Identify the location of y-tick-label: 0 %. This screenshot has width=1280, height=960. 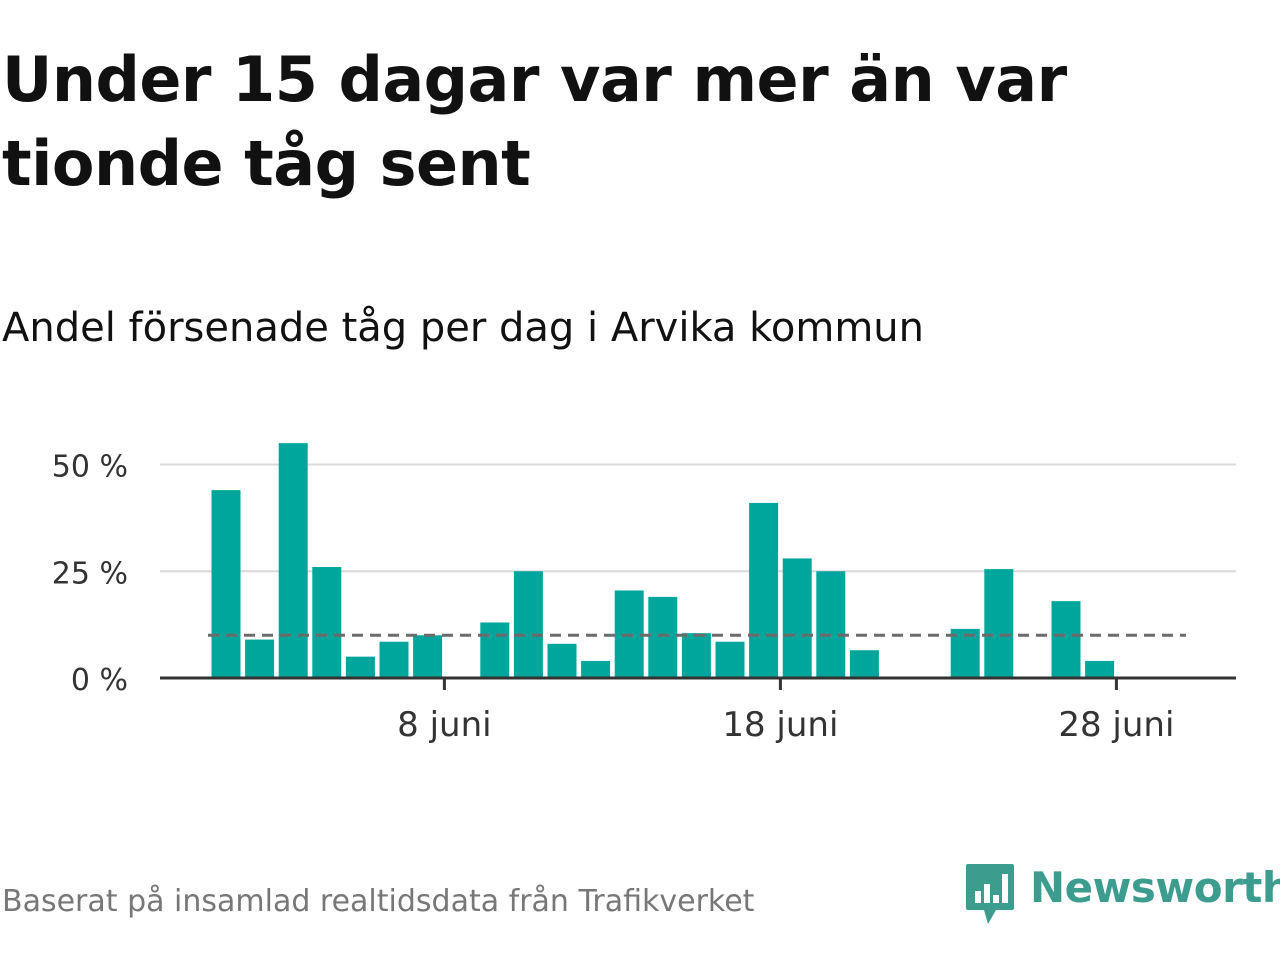
(99, 680).